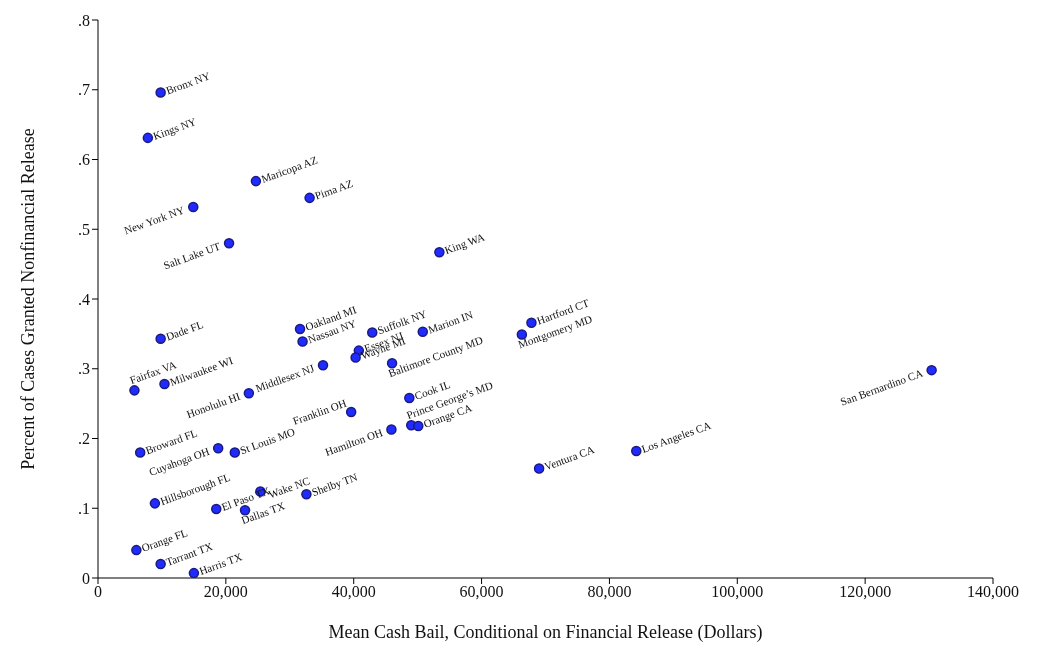  What do you see at coordinates (84, 508) in the screenshot?
I see `y-tick-label: .1` at bounding box center [84, 508].